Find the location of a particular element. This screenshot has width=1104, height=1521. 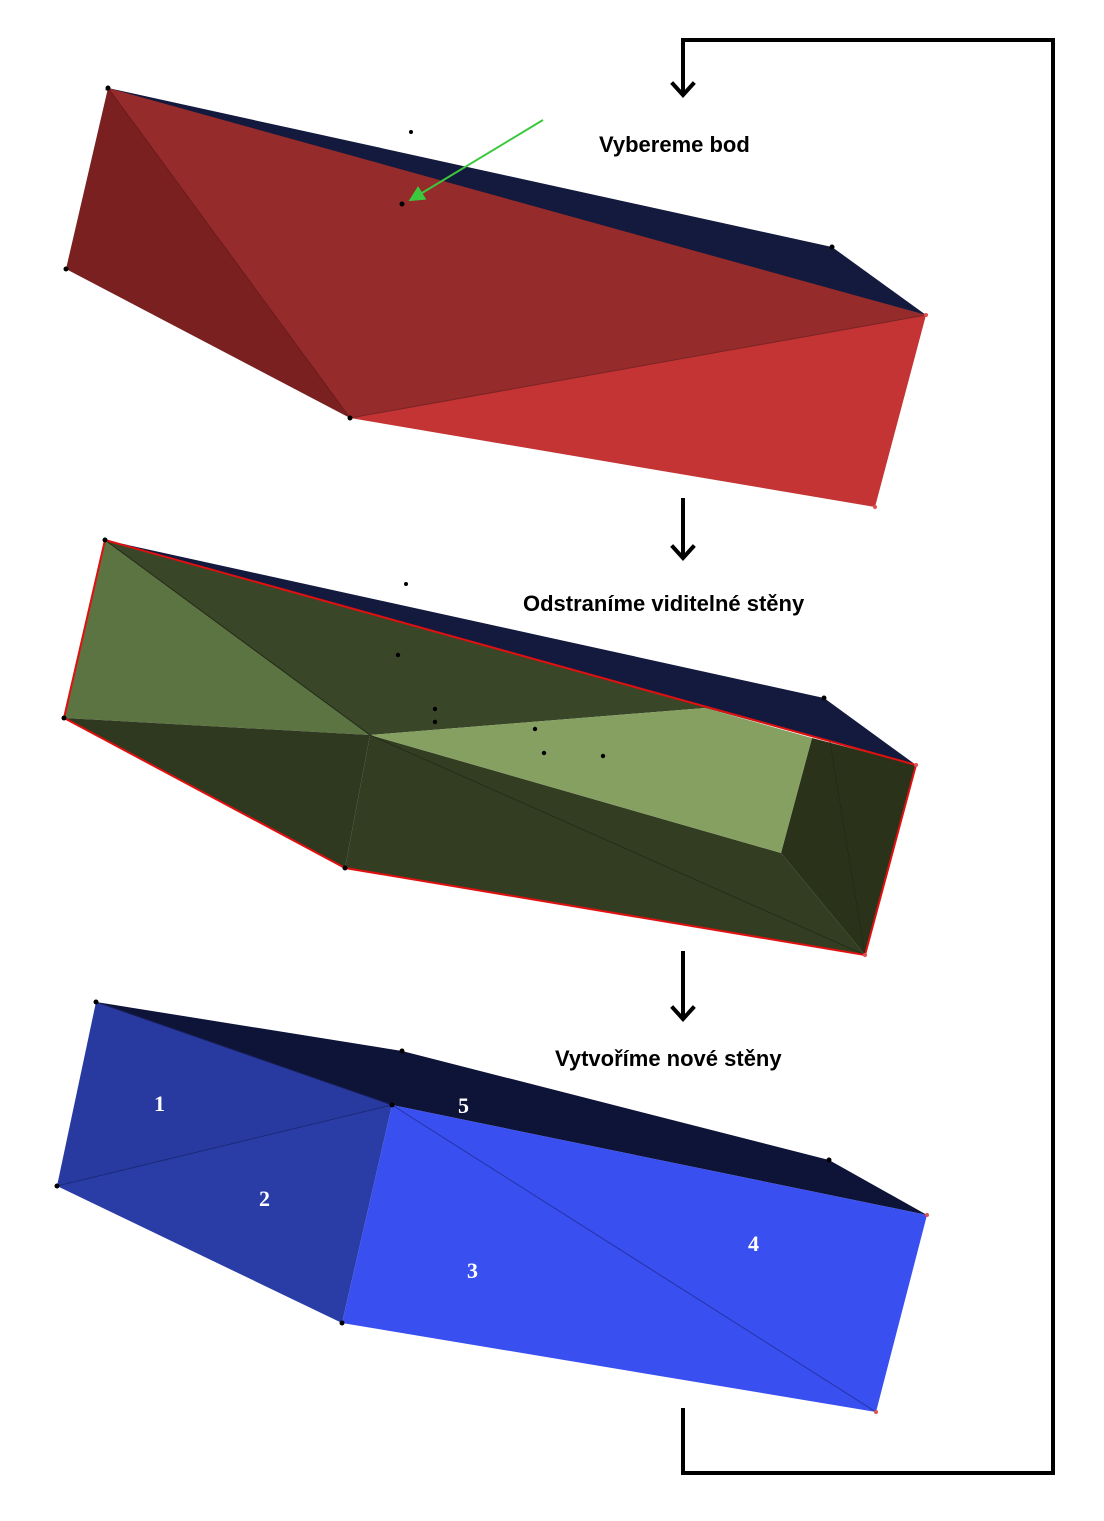

step1-left-face is located at coordinates (208, 253).